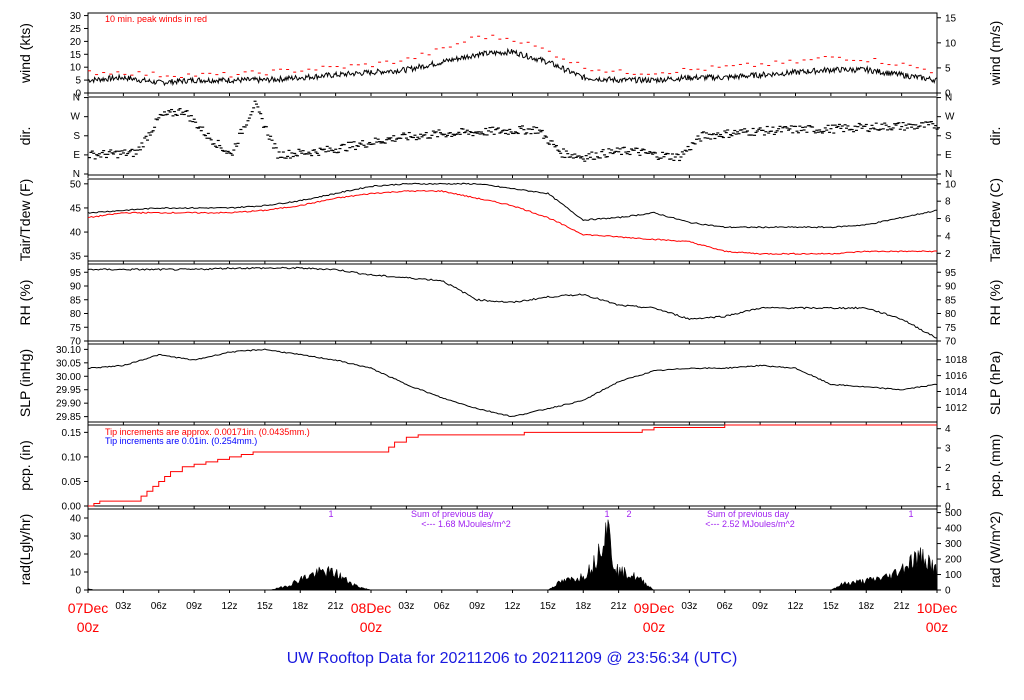 Image resolution: width=1024 pixels, height=700 pixels. Describe the element at coordinates (76, 287) in the screenshot. I see `ytick-label-left: 90` at that location.